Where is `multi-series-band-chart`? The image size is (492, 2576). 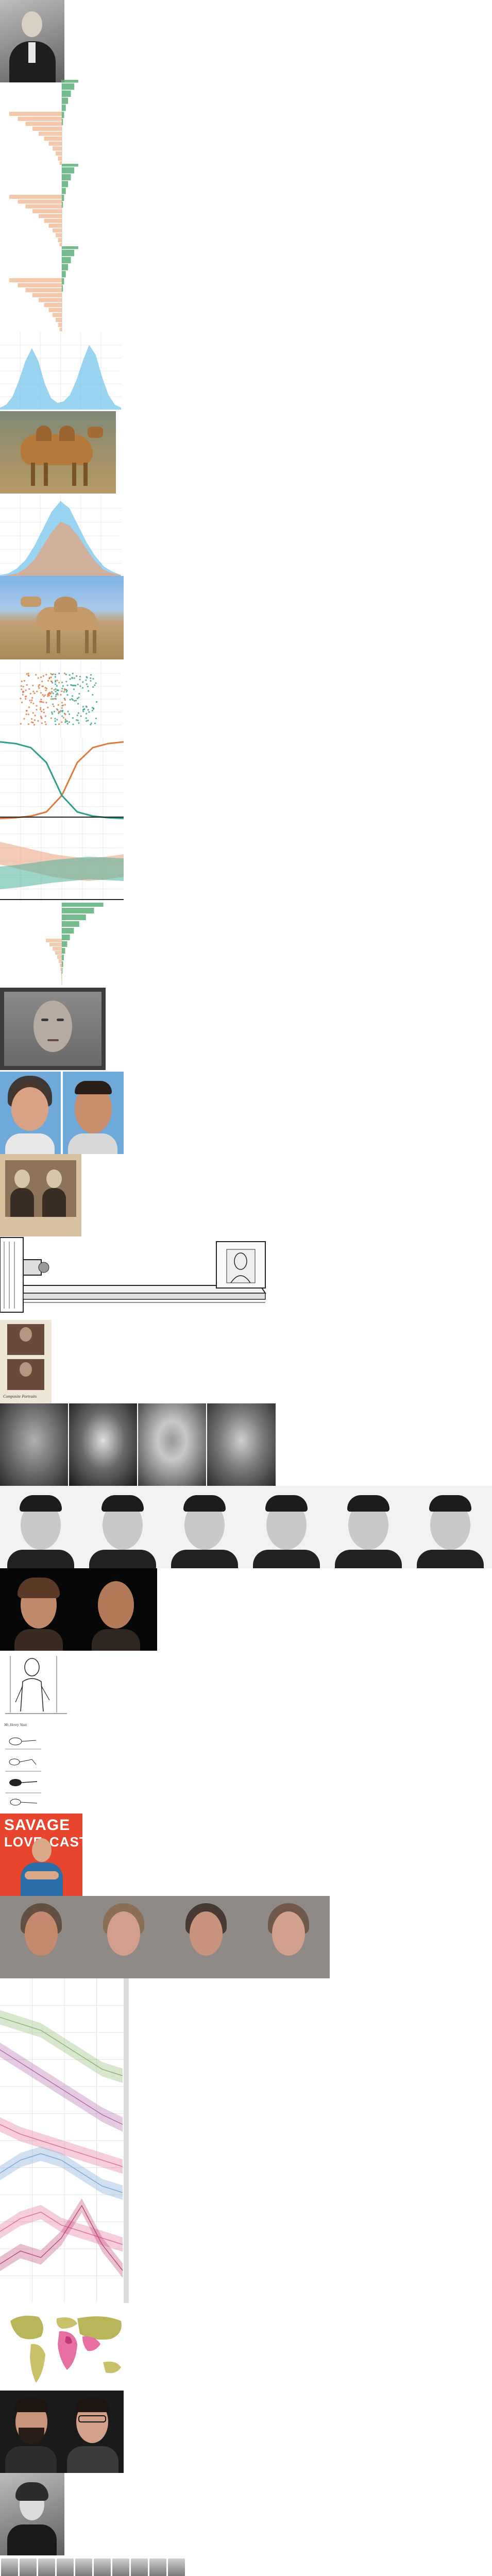
multi-series-band-chart is located at coordinates (64, 2140).